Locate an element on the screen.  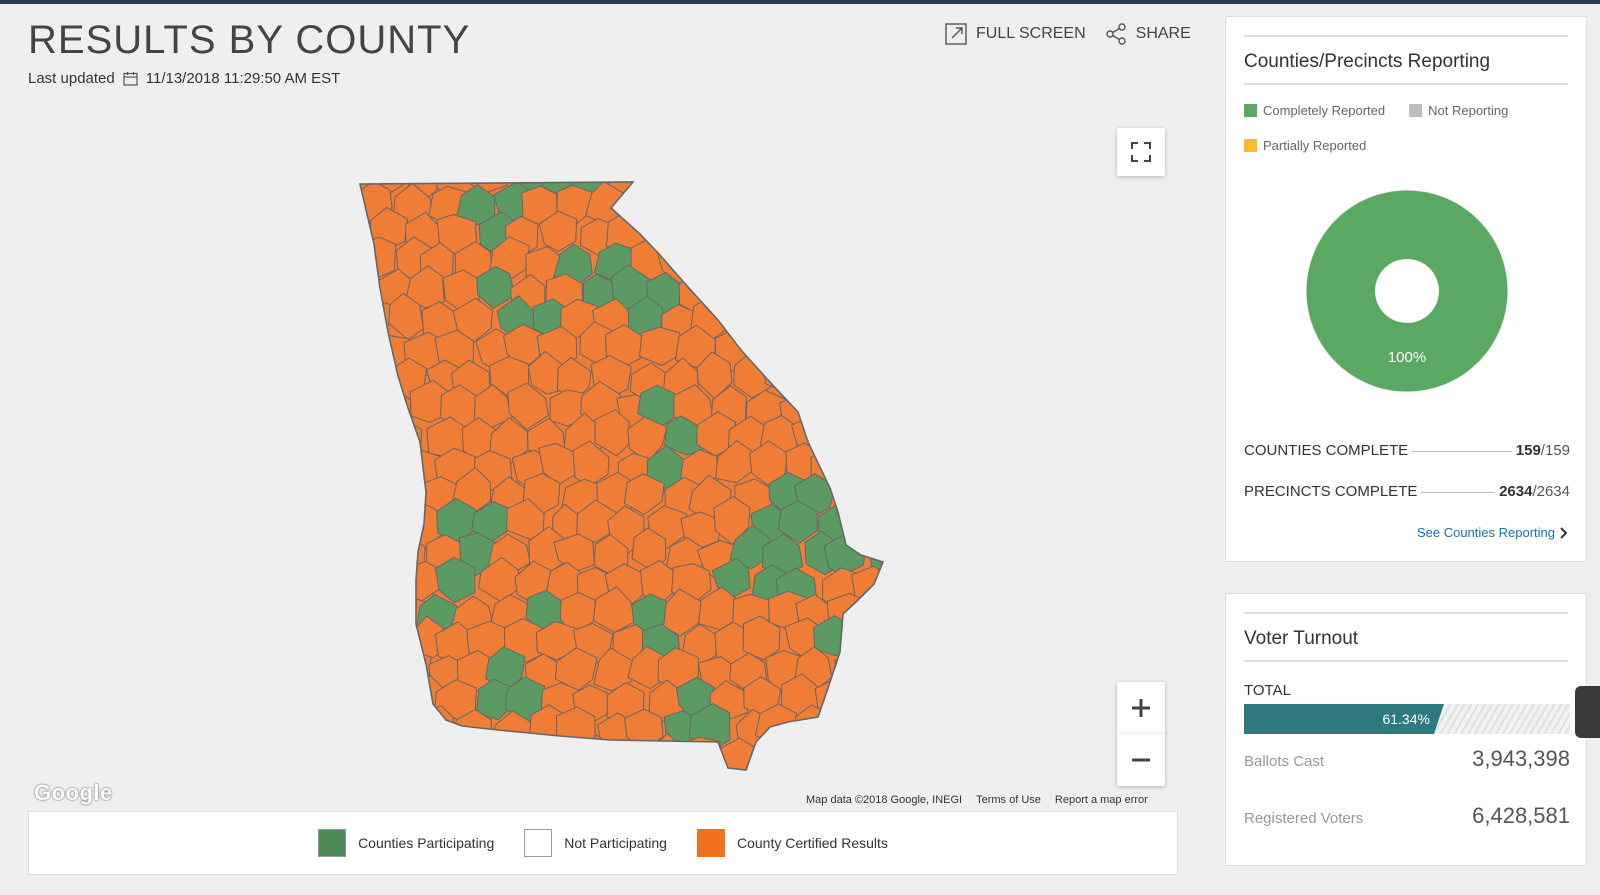
full-screen-button: FULL SCREEN is located at coordinates (1015, 34).